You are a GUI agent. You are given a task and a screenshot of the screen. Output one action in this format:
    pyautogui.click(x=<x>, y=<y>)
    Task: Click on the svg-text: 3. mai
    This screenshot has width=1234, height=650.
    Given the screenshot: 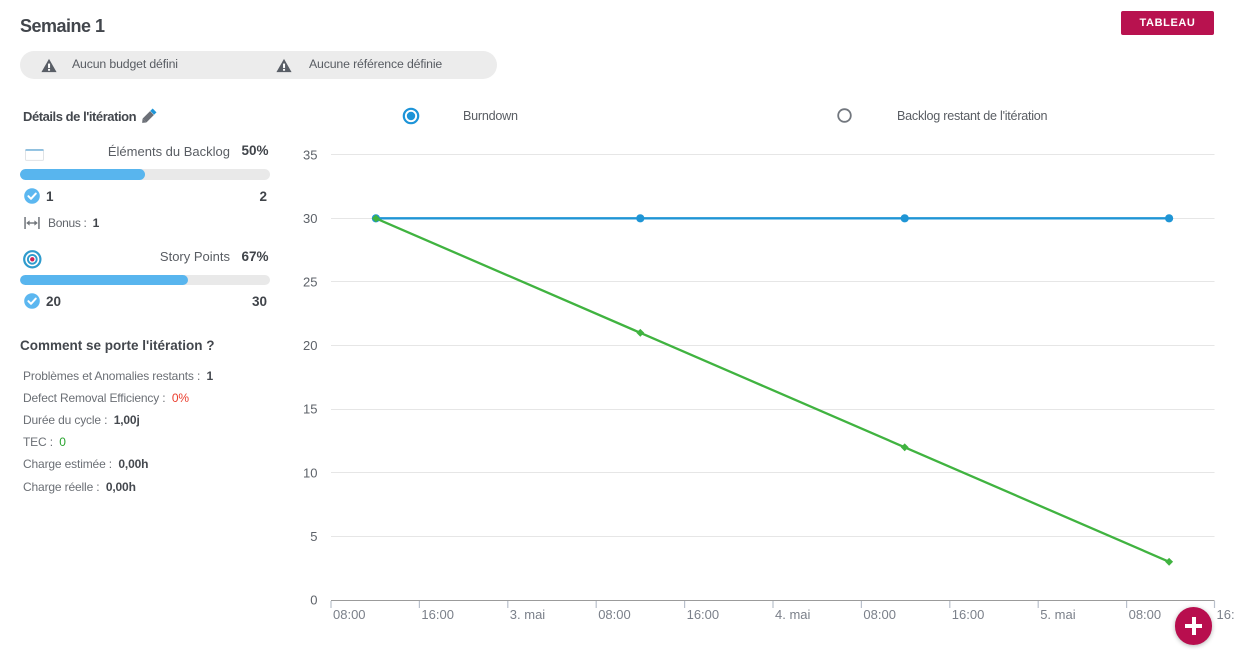 What is the action you would take?
    pyautogui.click(x=528, y=614)
    